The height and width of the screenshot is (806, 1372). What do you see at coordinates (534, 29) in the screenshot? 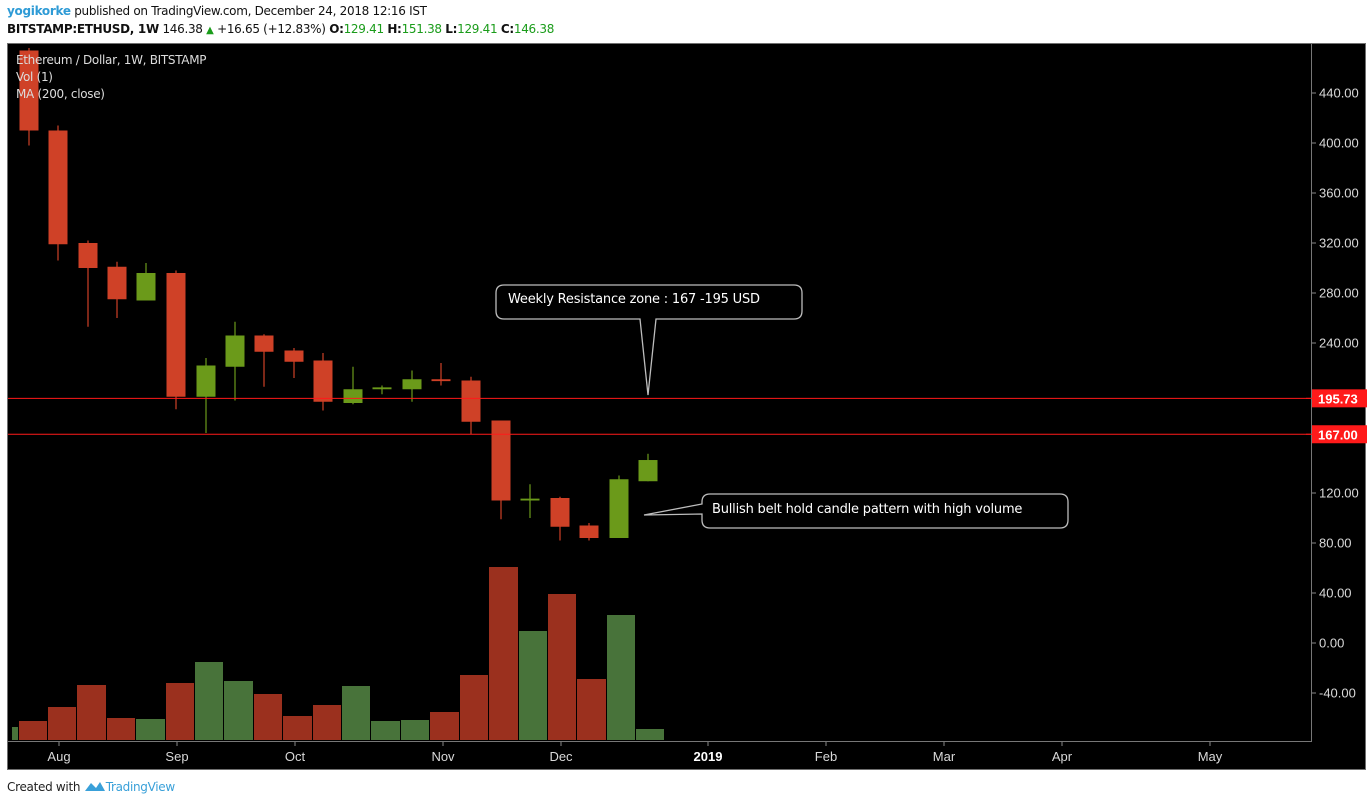
I see `close-value: 146.38` at bounding box center [534, 29].